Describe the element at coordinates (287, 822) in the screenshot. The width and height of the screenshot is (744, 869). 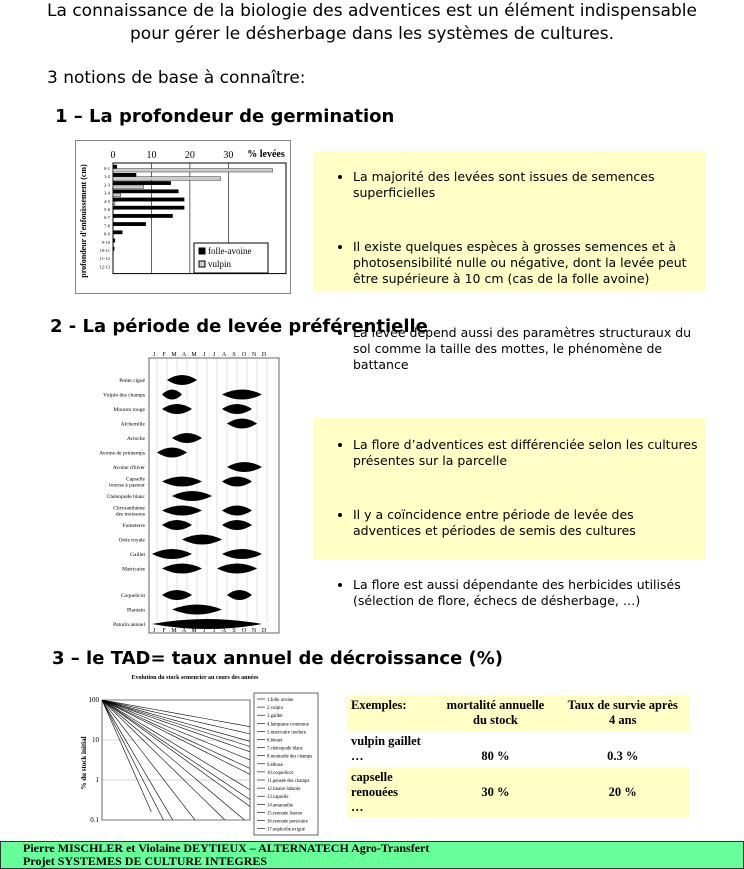
I see `legend-label: 16.renouée persicaire` at that location.